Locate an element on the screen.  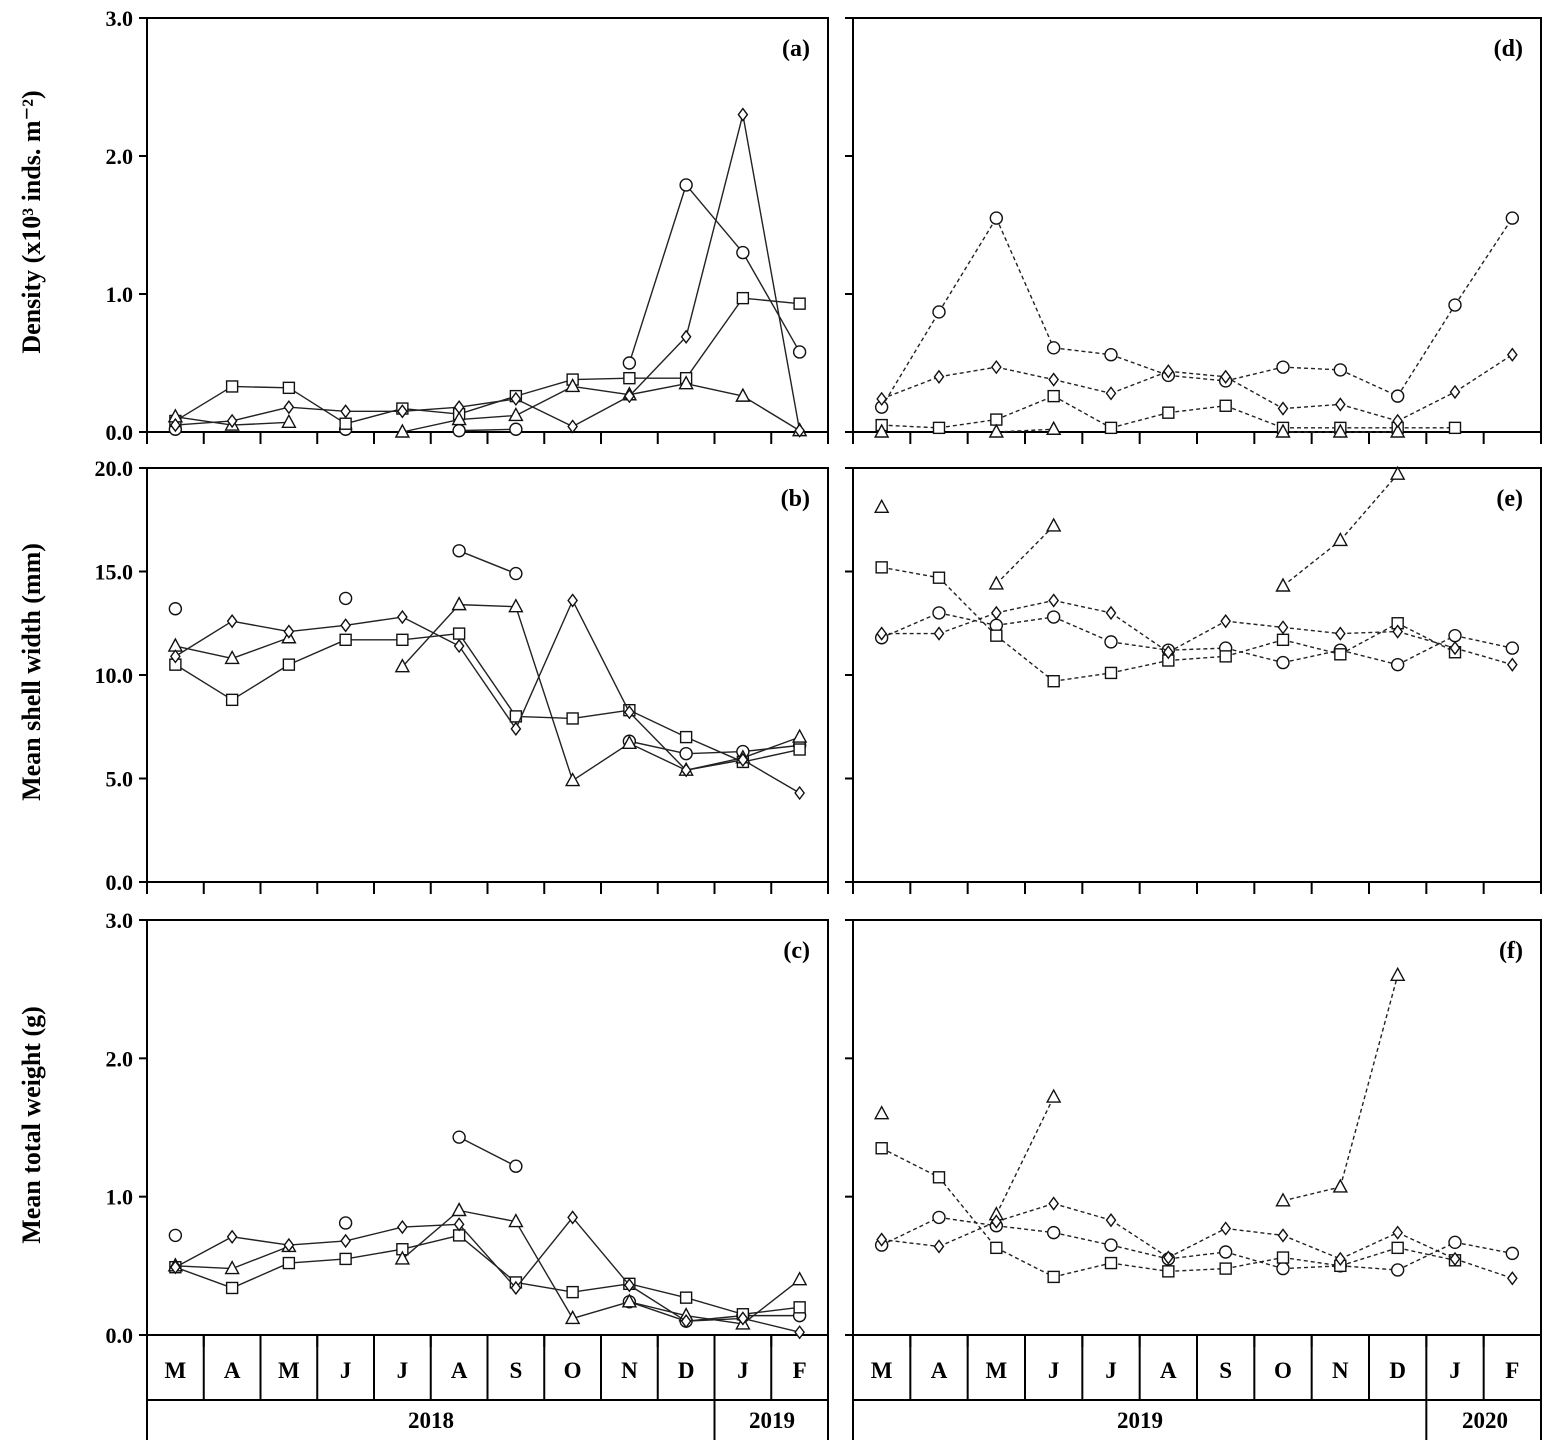
month-label: J is located at coordinates (403, 1370).